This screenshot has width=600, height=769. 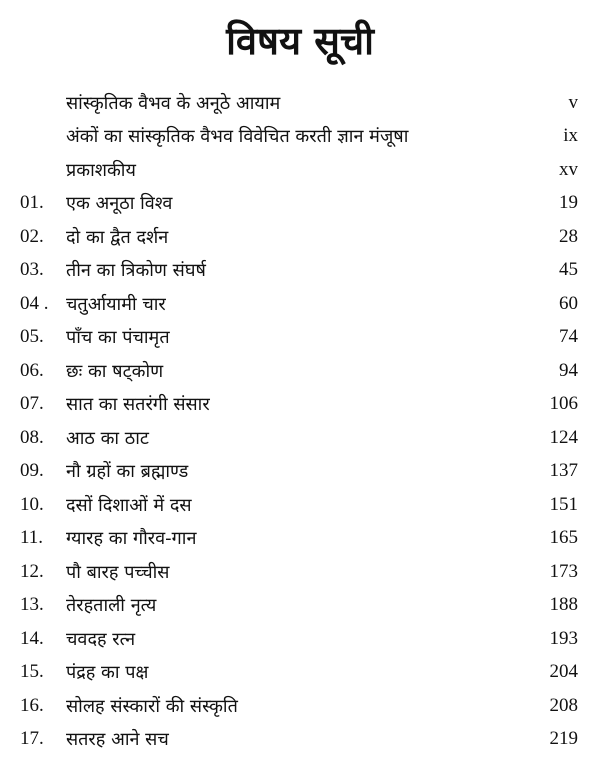 I want to click on toc-entry: 02. दो का द्वैत दर्शन 28, so click(x=299, y=237).